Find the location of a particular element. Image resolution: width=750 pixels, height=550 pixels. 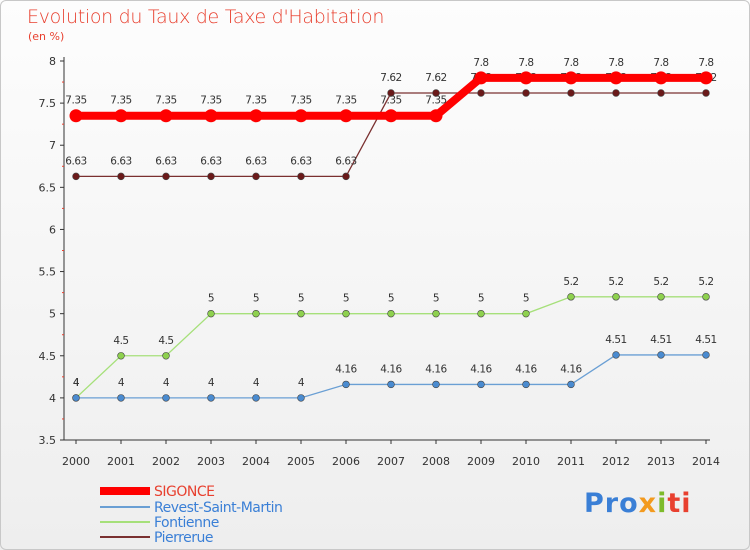

y-tick-label: 4 is located at coordinates (52, 398).